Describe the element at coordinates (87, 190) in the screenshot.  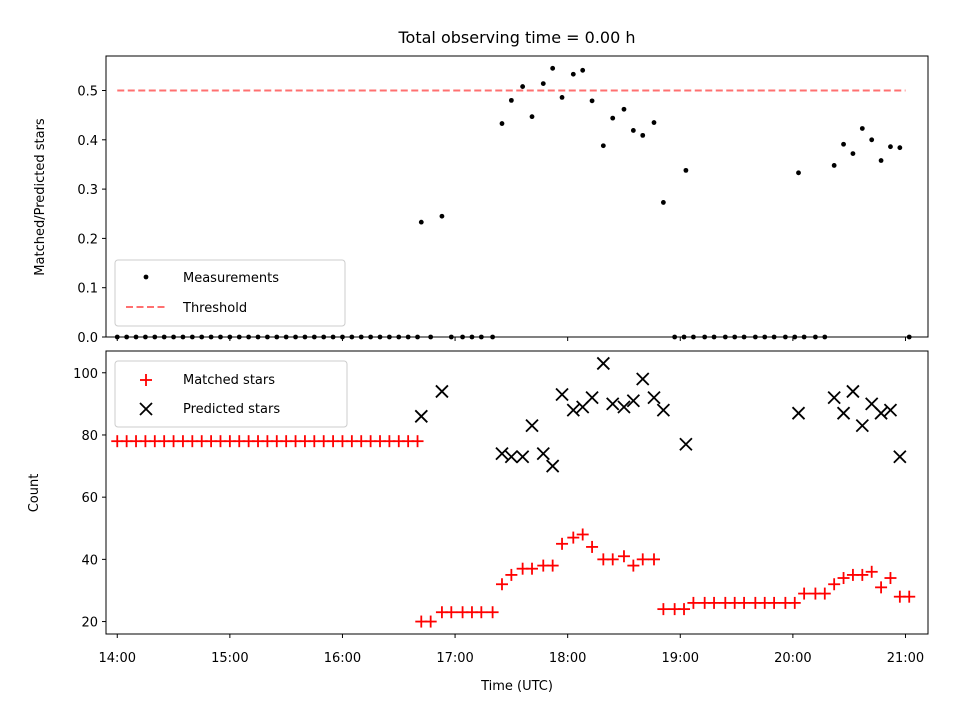
I see `top-y-tick-label: 0.3` at that location.